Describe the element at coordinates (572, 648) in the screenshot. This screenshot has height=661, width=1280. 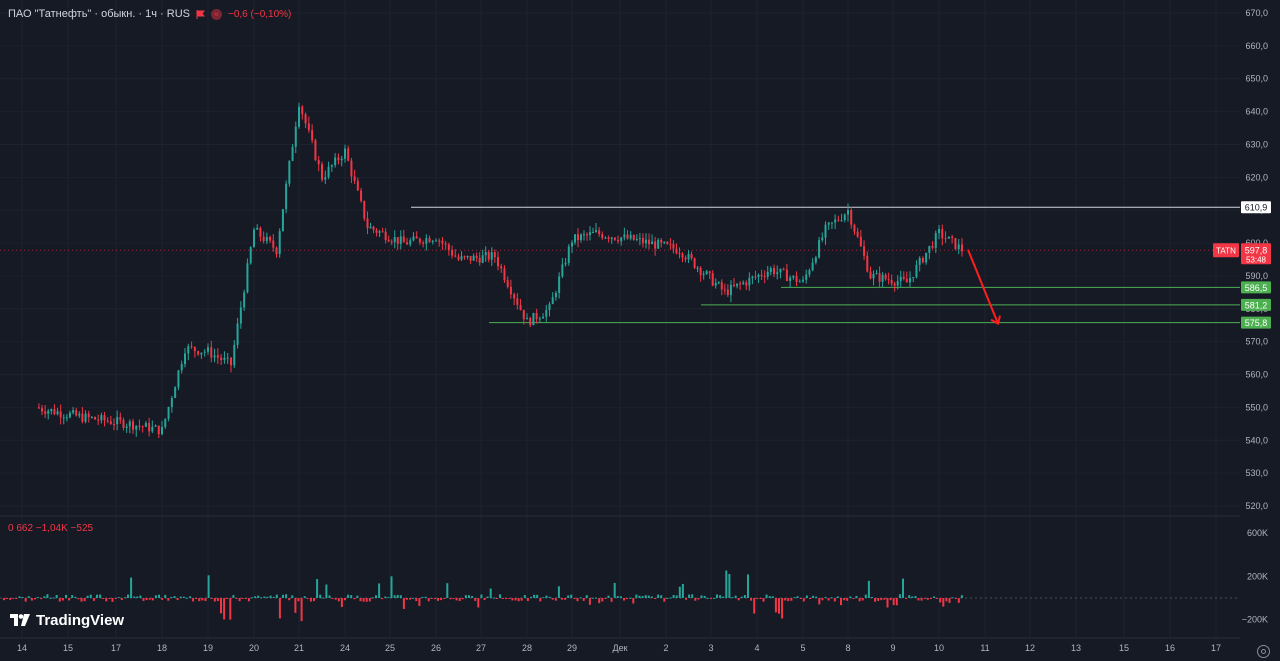
I see `time-tick-label: 29` at that location.